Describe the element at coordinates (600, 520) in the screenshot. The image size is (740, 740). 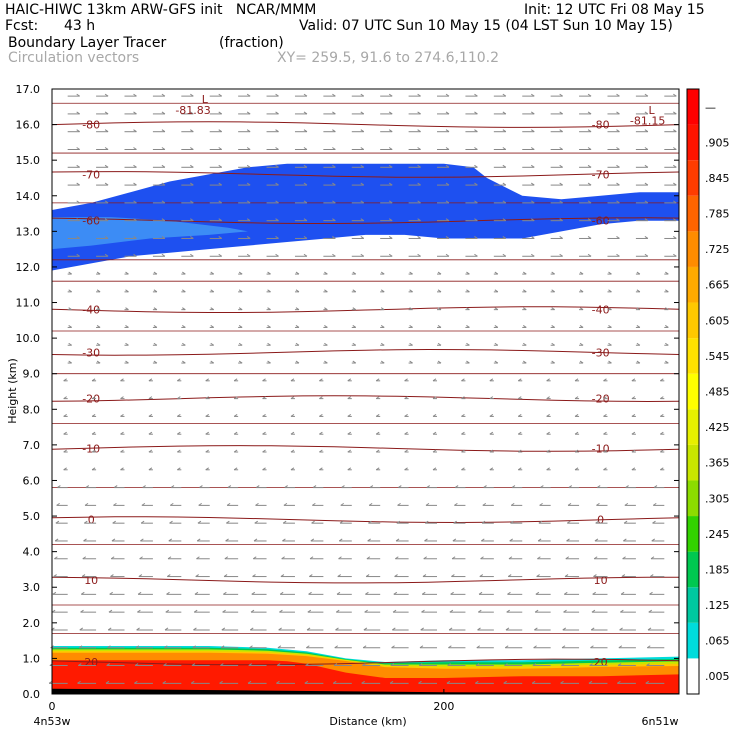
I see `isotherm-label: 0` at that location.